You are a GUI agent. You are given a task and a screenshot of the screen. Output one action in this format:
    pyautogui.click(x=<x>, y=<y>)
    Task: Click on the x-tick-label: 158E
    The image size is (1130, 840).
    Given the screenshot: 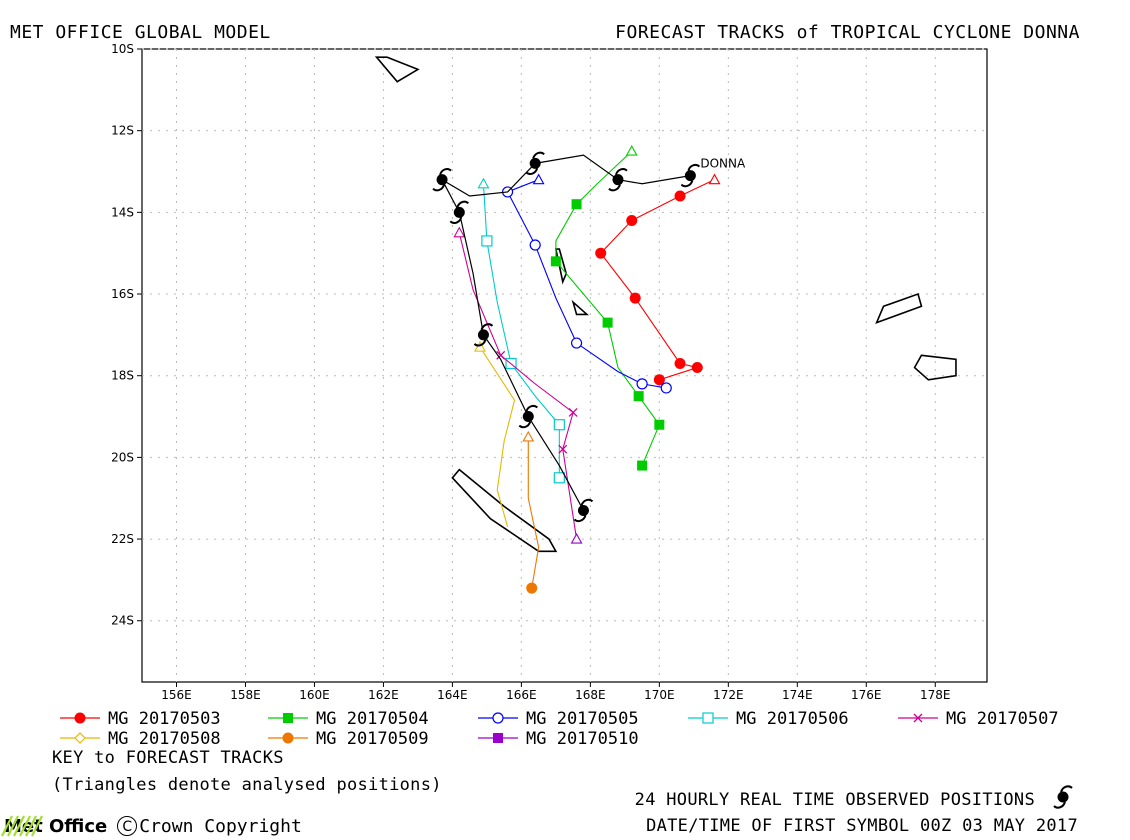 What is the action you would take?
    pyautogui.click(x=245, y=695)
    